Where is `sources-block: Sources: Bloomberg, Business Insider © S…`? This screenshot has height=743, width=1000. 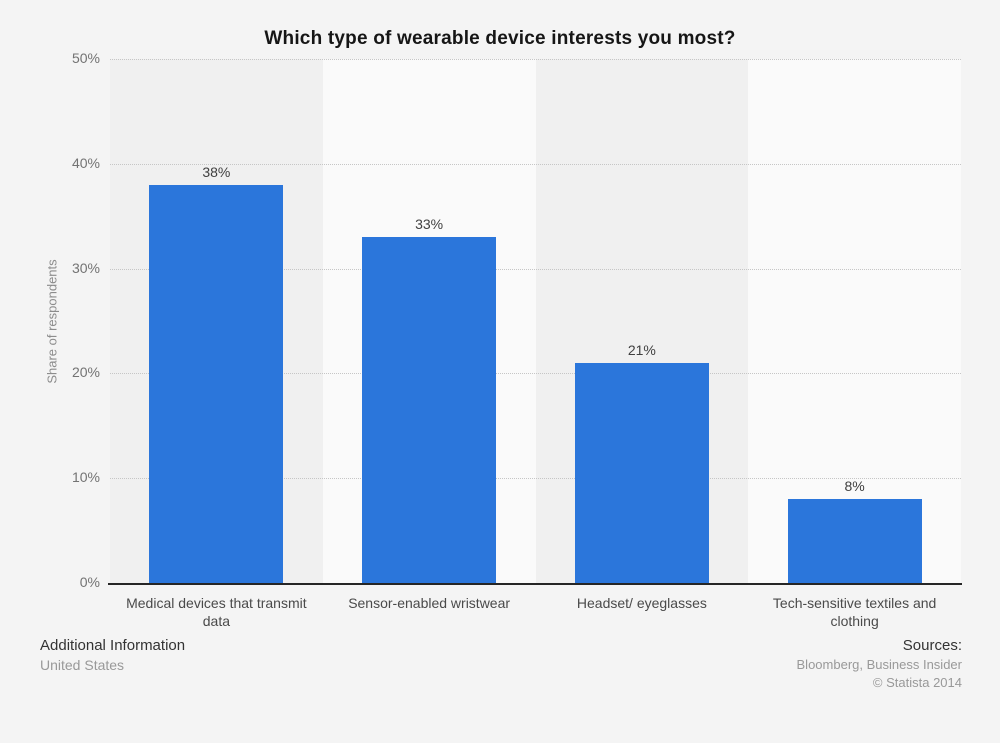
sources-block: Sources: Bloomberg, Business Insider © S… is located at coordinates (879, 663).